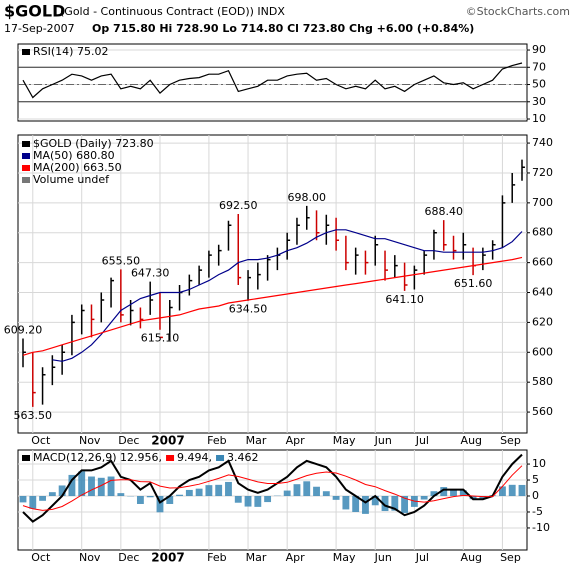  What do you see at coordinates (535, 495) in the screenshot?
I see `y-tick-label: 0` at bounding box center [535, 495].